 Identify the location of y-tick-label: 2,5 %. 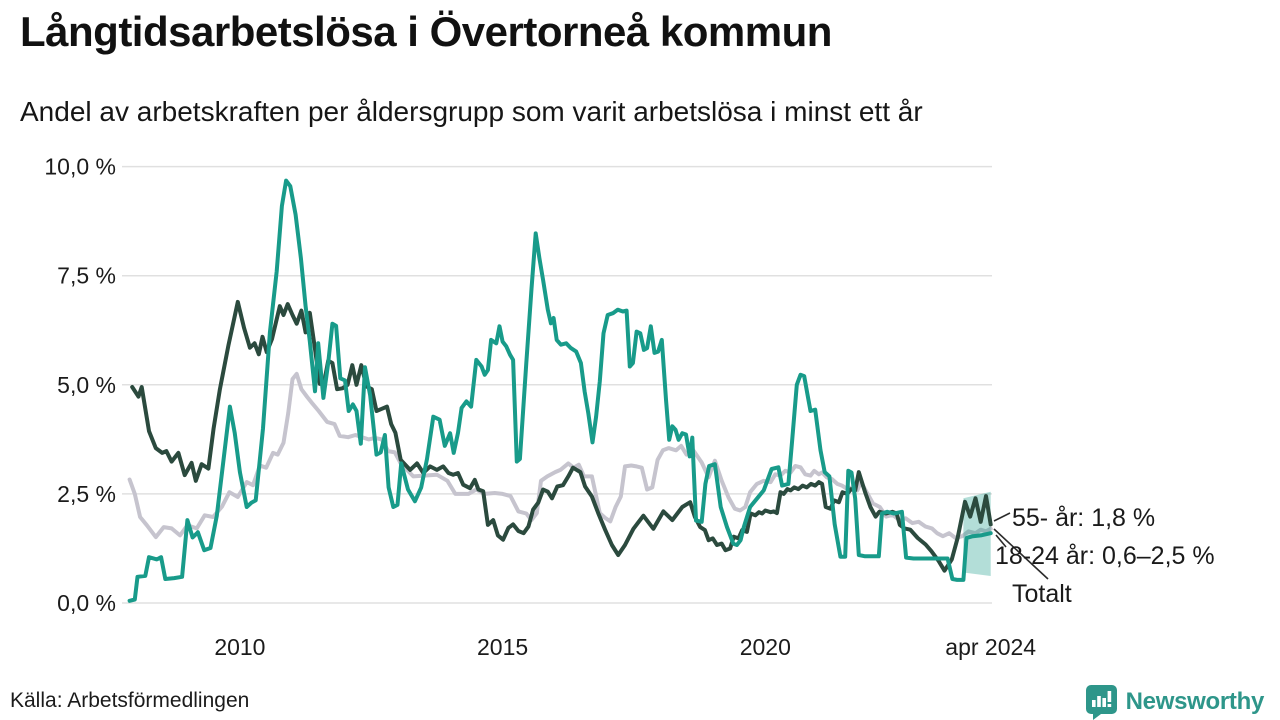
(86, 494).